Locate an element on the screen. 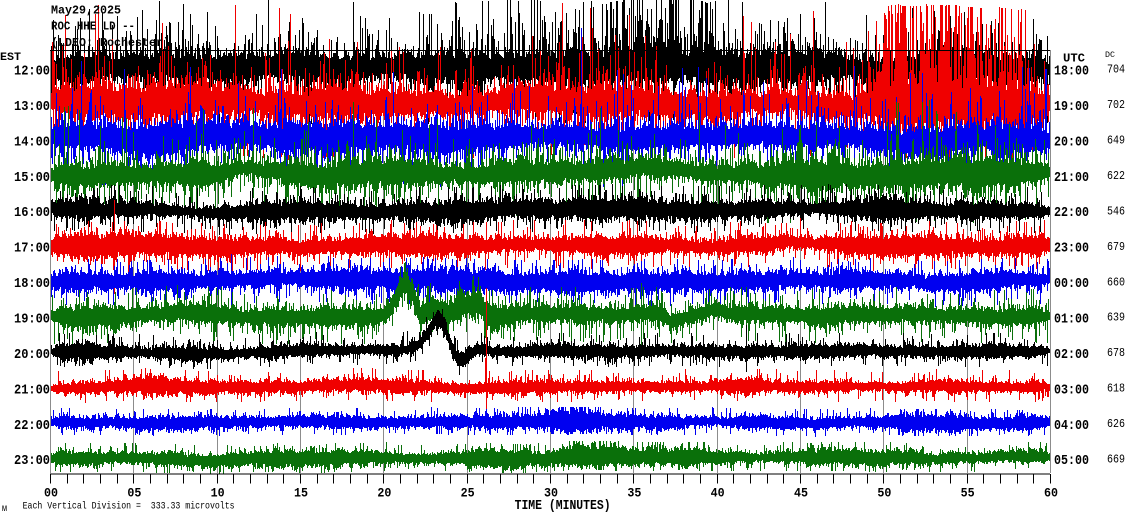 The width and height of the screenshot is (1130, 519). svg-text: 55 is located at coordinates (968, 493).